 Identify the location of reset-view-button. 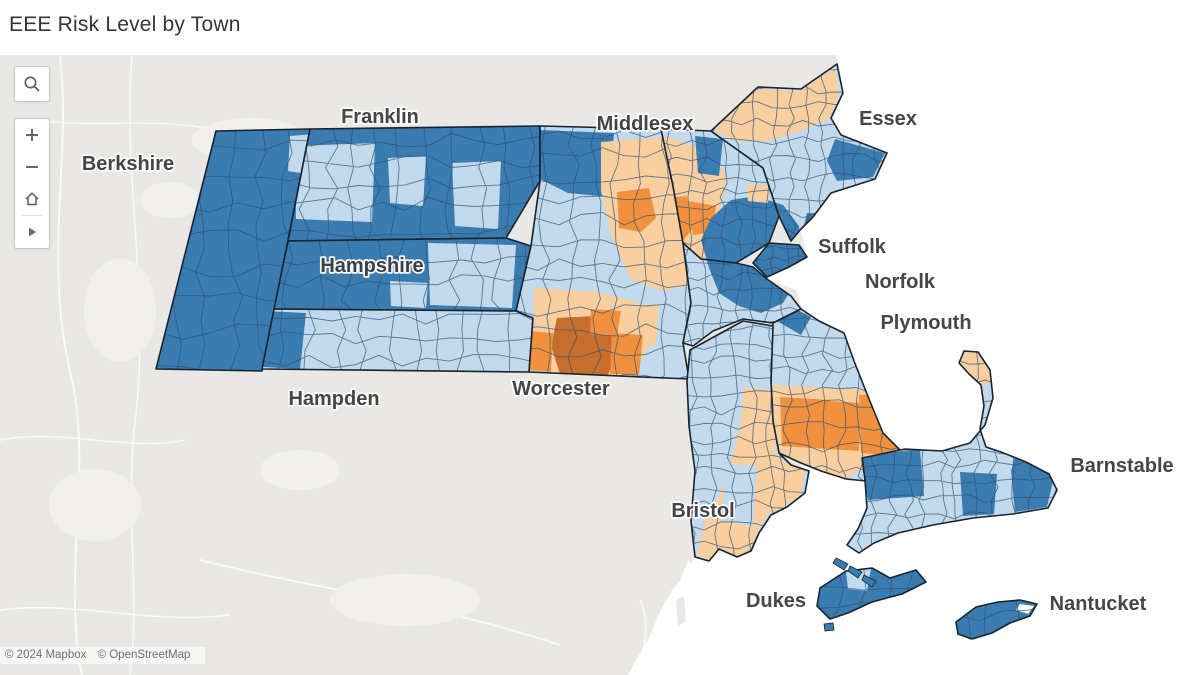
(32, 199).